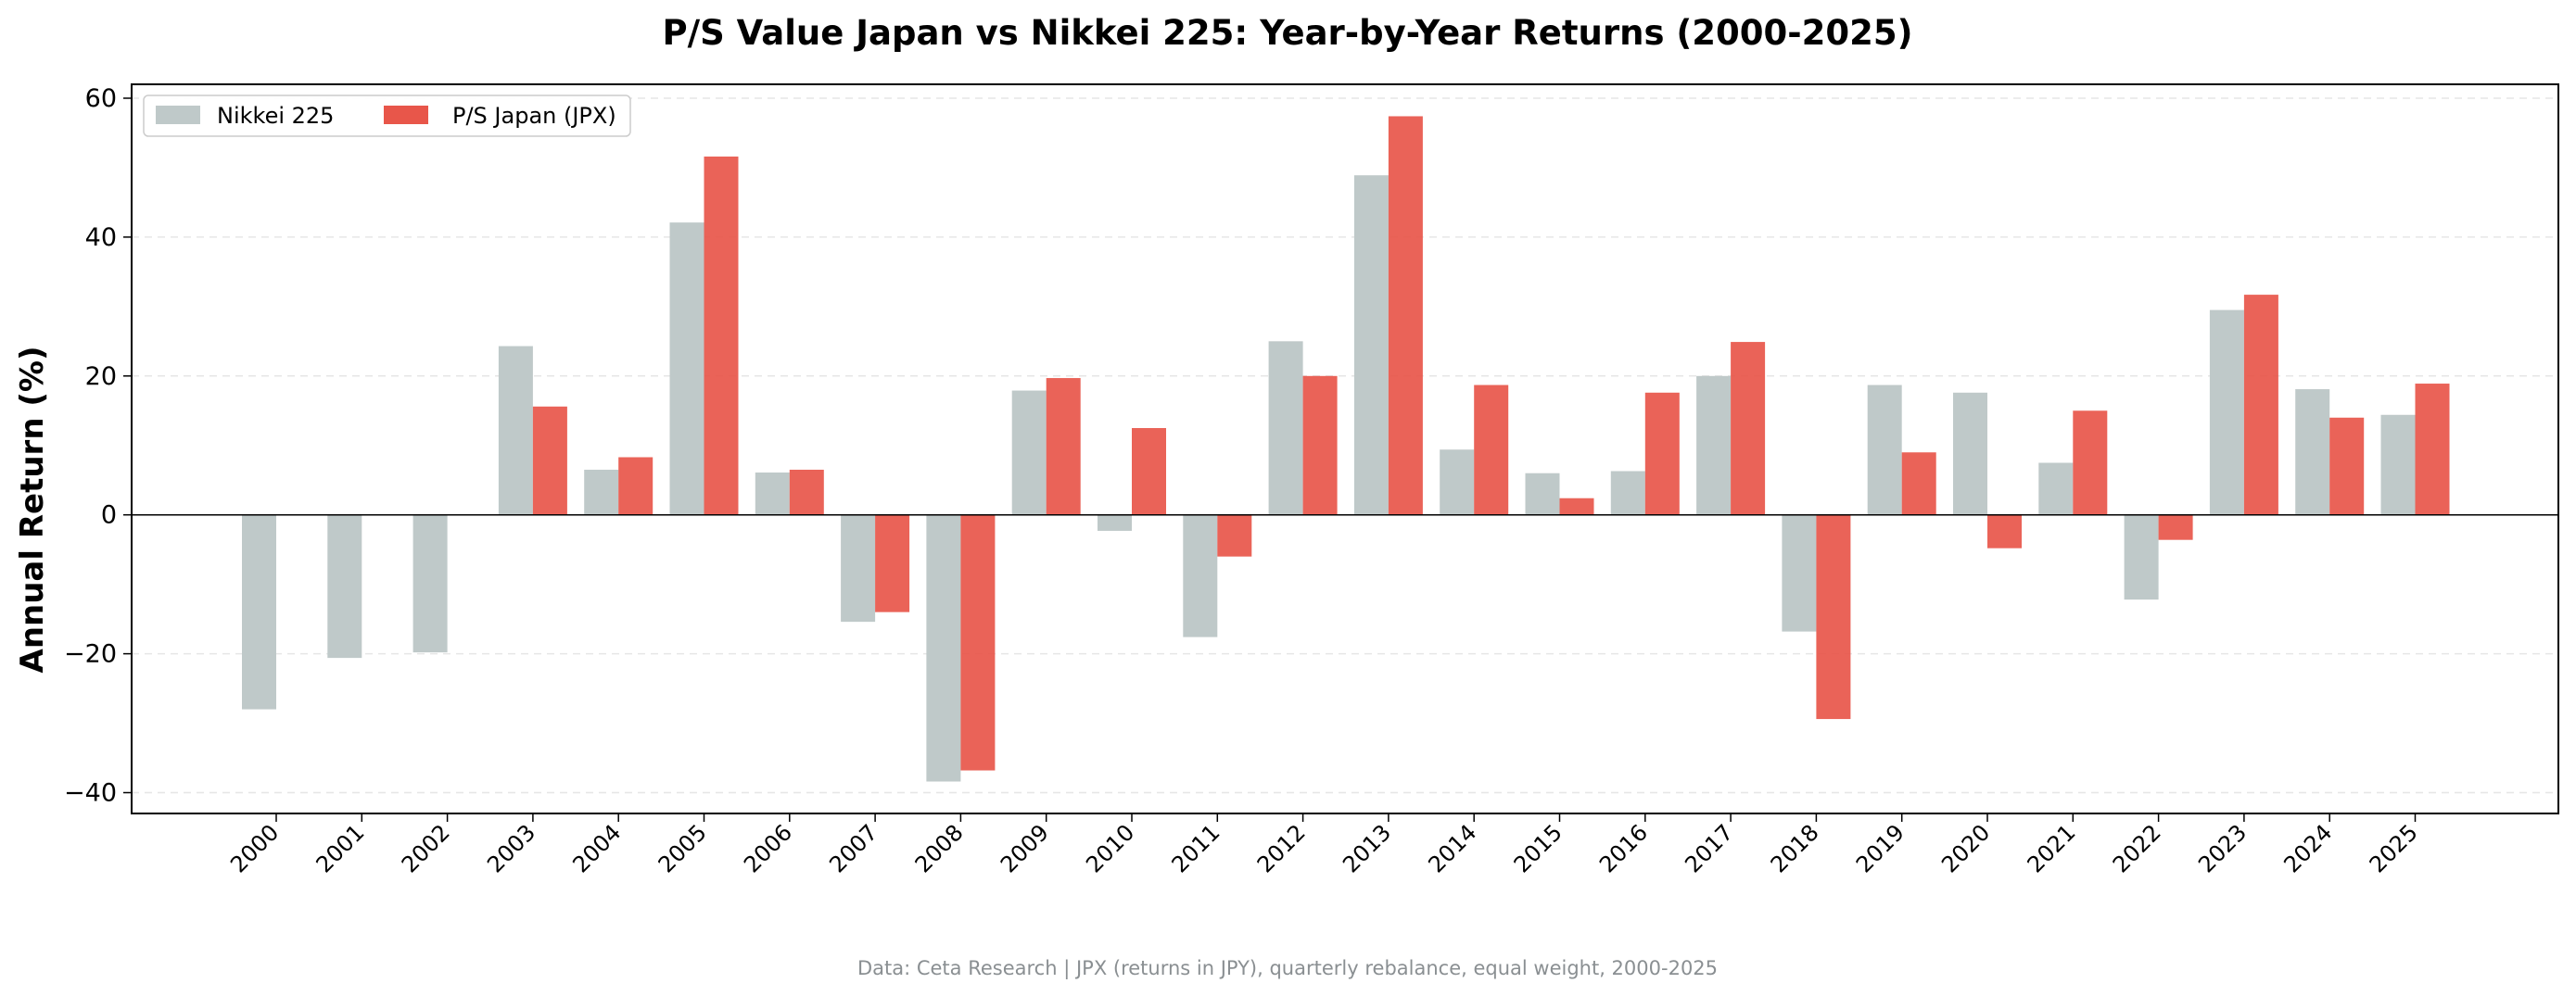 The height and width of the screenshot is (996, 2576). I want to click on y-tick-label: 0, so click(109, 515).